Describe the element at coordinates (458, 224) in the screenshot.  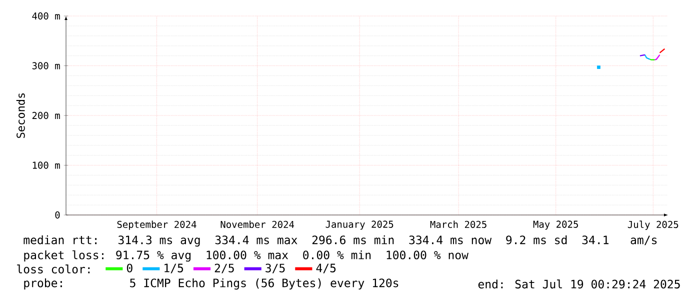
I see `x-tick-label: March 2025` at that location.